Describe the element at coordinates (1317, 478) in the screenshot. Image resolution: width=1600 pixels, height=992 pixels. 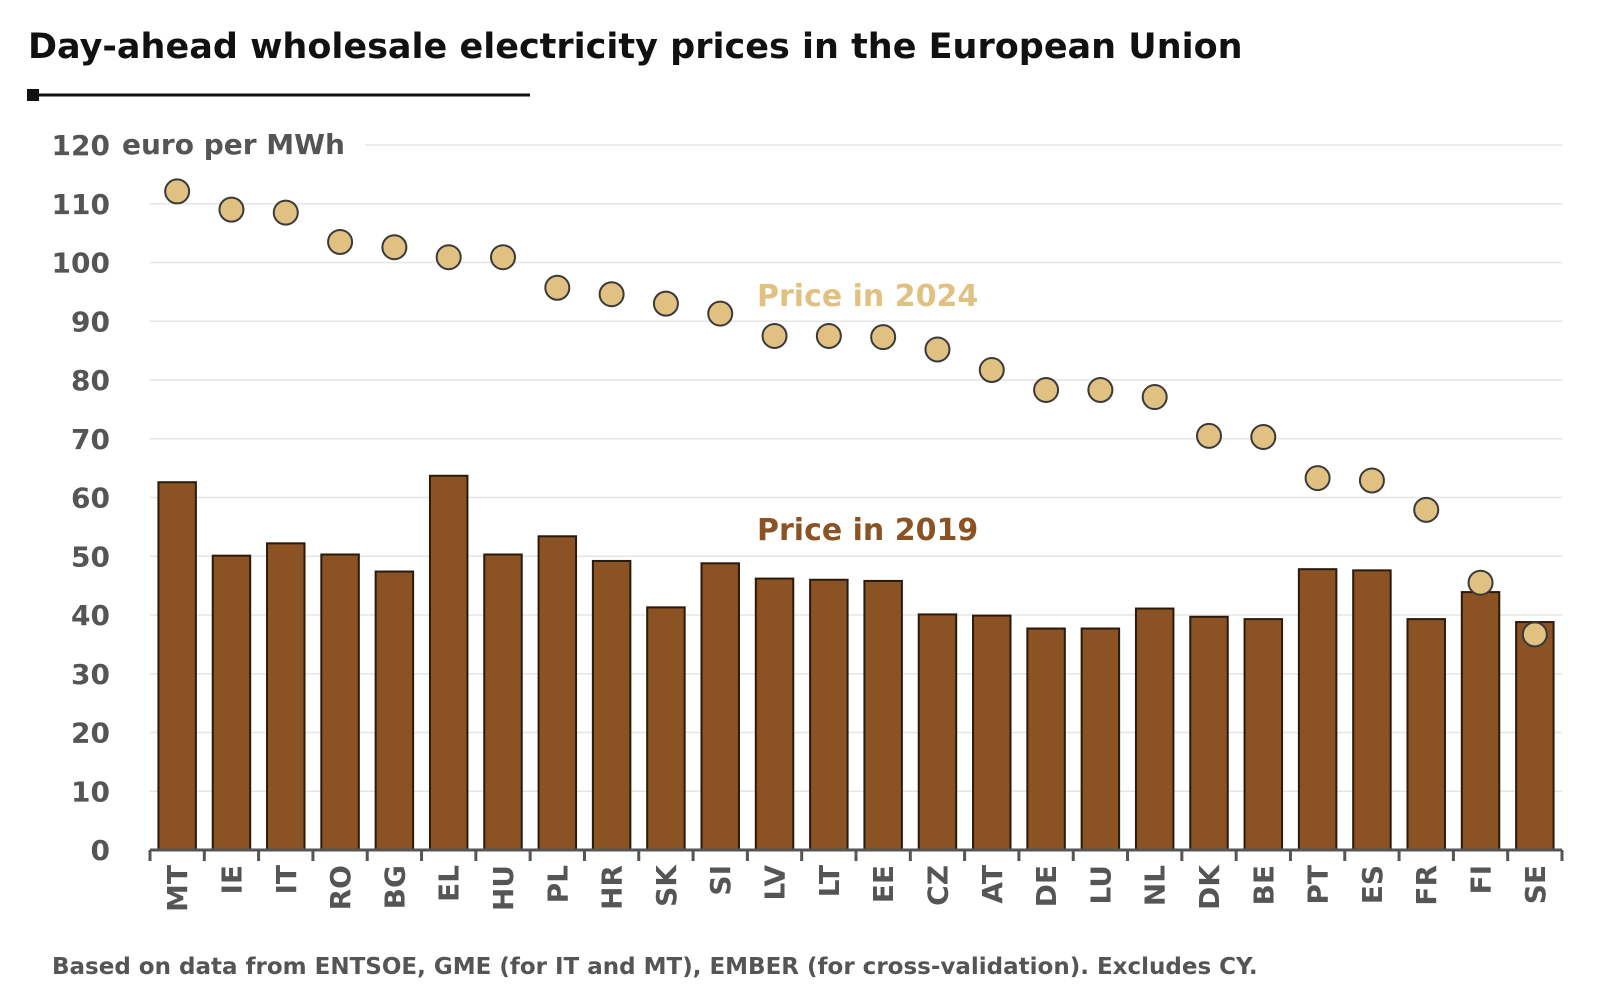
I see `point-2024-pt` at that location.